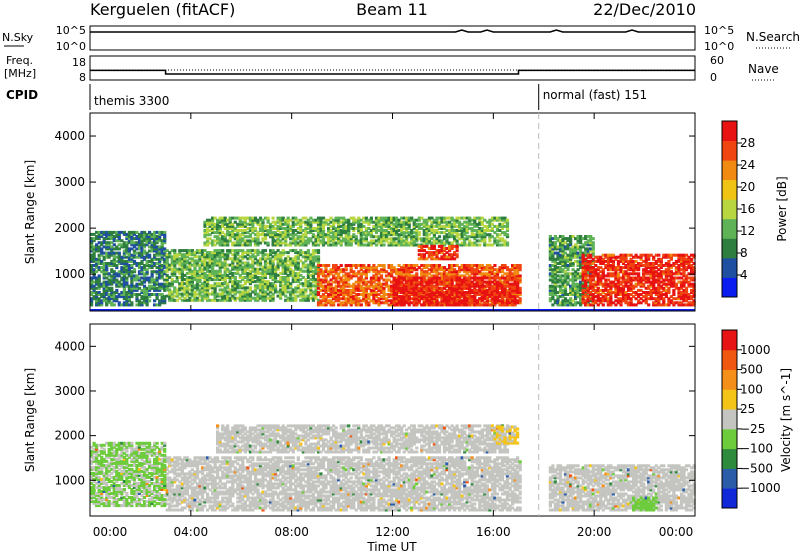 The height and width of the screenshot is (554, 800). Describe the element at coordinates (22, 95) in the screenshot. I see `cpid-label: CPID` at that location.